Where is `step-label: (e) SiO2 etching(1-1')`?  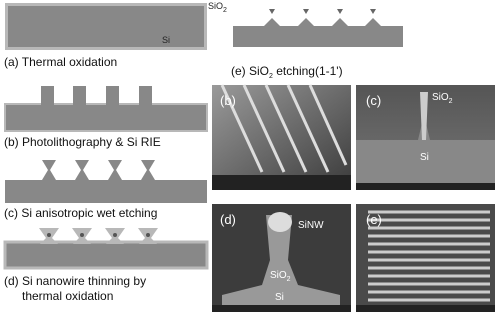
step-label: (e) SiO2 etching(1-1') is located at coordinates (287, 72).